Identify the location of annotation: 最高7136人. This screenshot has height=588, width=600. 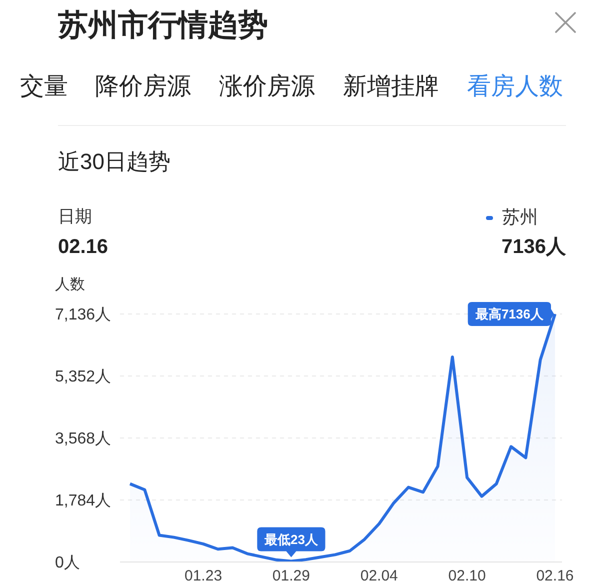
(509, 314).